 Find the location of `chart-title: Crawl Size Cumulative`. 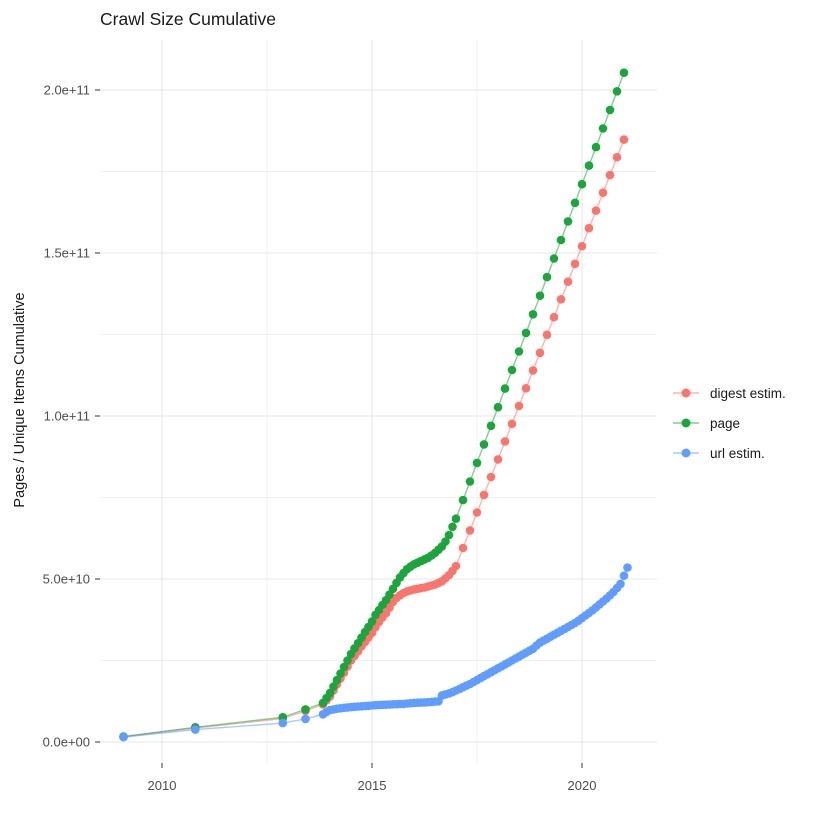

chart-title: Crawl Size Cumulative is located at coordinates (188, 19).